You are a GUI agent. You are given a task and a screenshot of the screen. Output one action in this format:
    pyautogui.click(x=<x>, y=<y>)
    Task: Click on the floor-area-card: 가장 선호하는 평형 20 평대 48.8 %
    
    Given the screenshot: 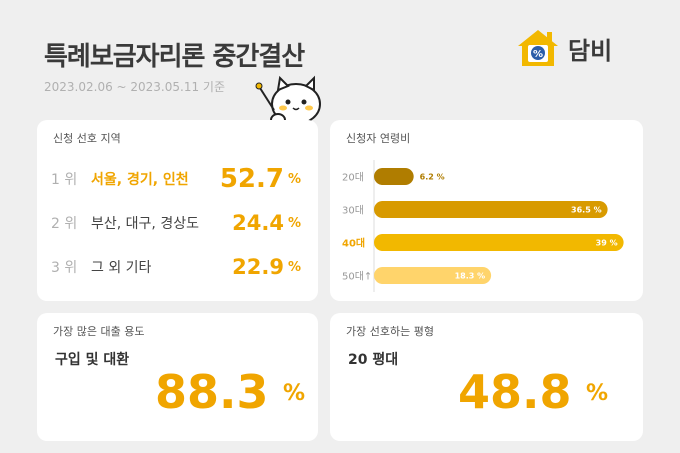 What is the action you would take?
    pyautogui.click(x=486, y=377)
    